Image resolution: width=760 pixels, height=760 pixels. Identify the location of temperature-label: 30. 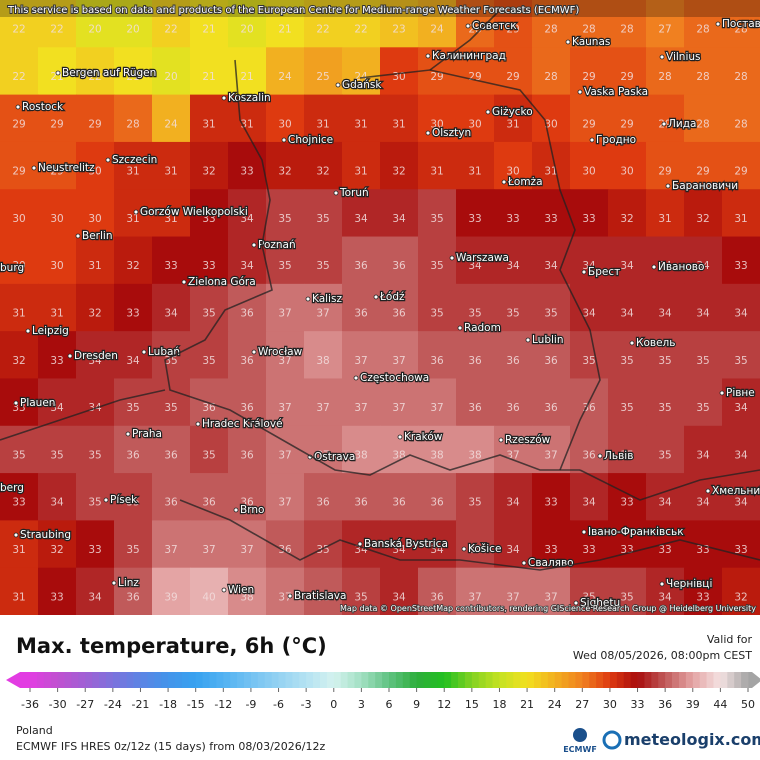
(284, 124).